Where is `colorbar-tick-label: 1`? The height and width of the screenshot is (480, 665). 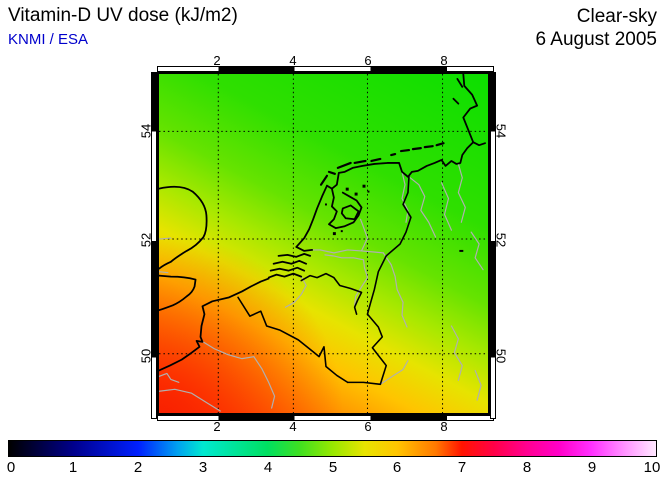 colorbar-tick-label: 1 is located at coordinates (73, 467).